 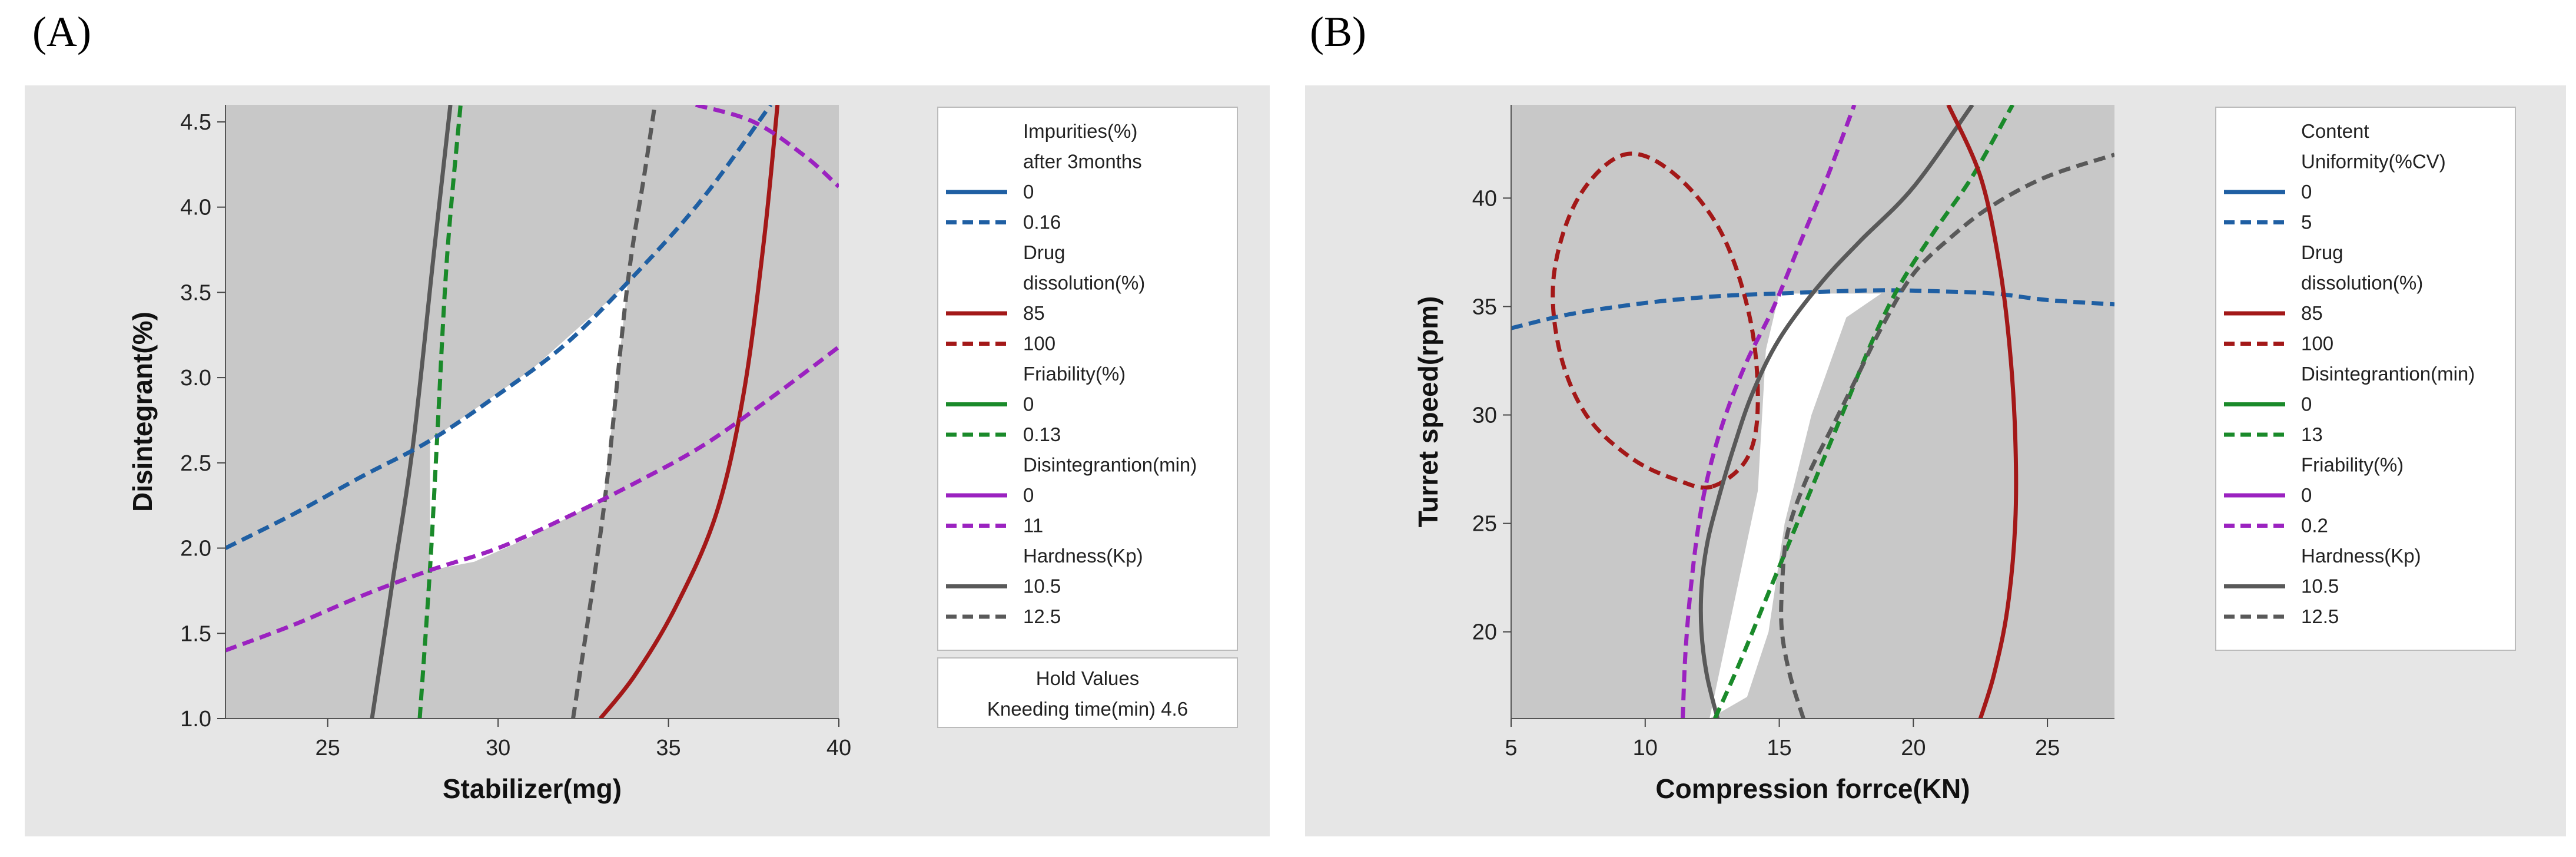 What do you see at coordinates (195, 292) in the screenshot?
I see `y-tick-label: 3.5` at bounding box center [195, 292].